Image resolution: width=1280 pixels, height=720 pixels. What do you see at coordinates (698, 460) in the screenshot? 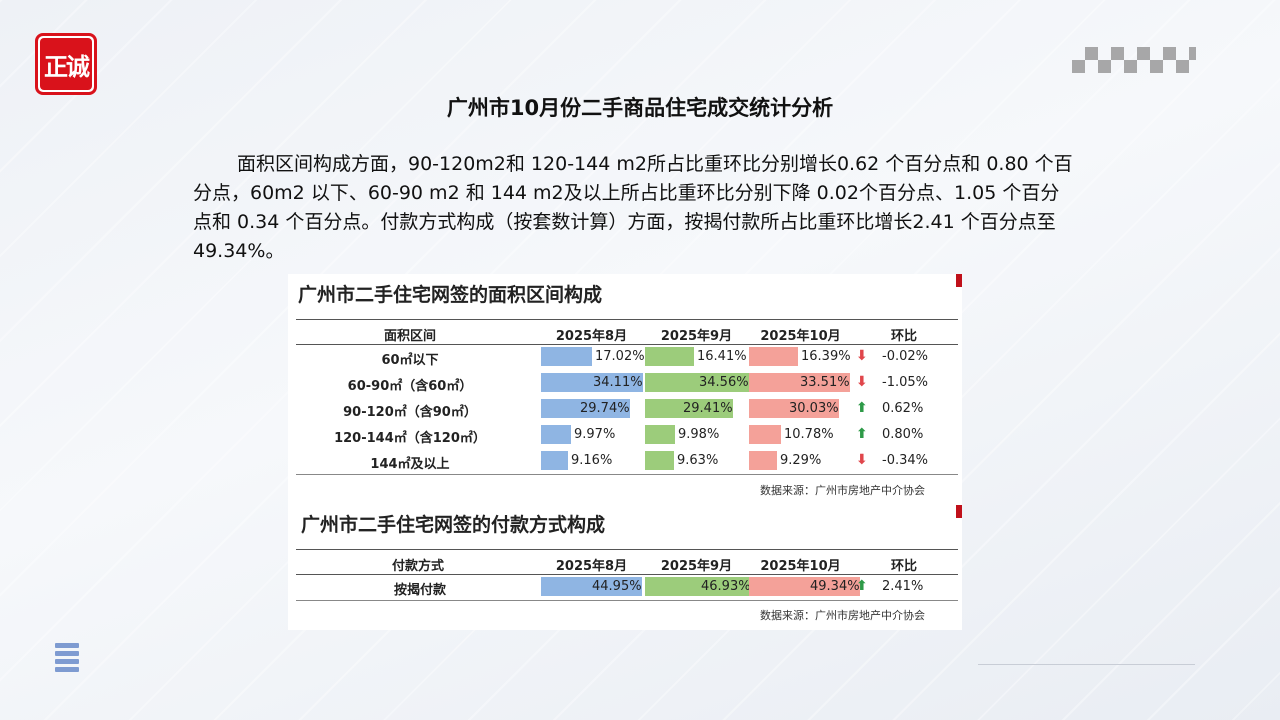
I see `table1-value-sep: 9.63%` at bounding box center [698, 460].